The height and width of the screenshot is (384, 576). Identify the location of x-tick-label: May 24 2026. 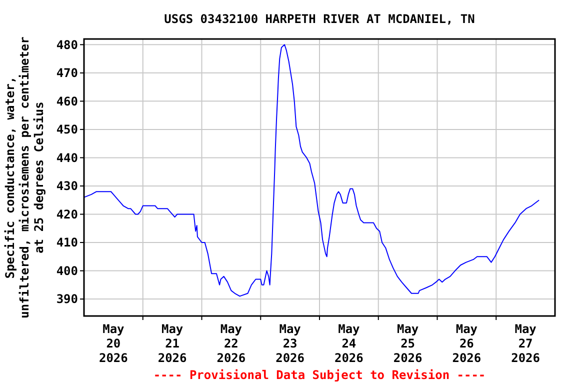
(349, 343).